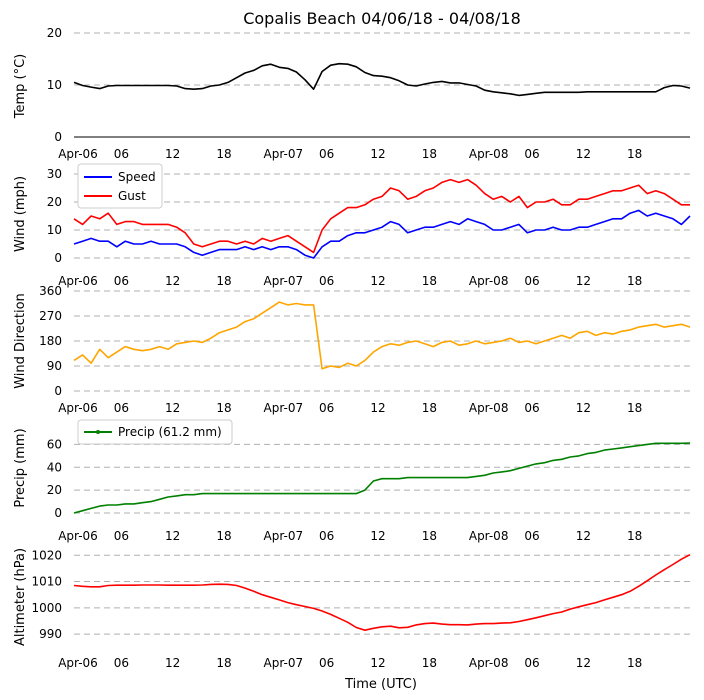  I want to click on altimeter-gridlines, so click(382, 594).